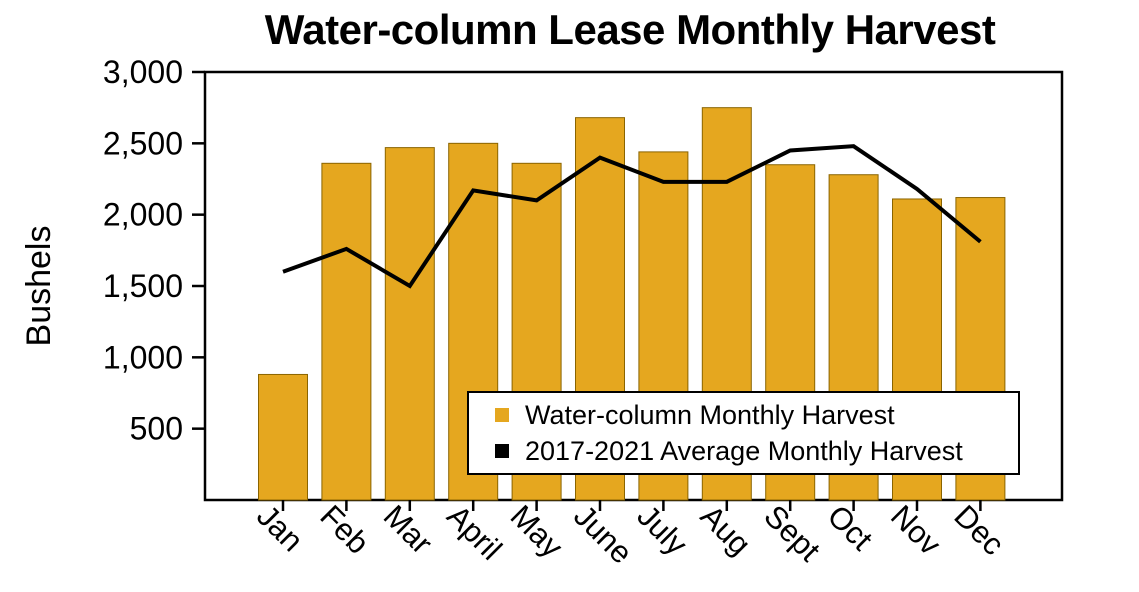 The image size is (1139, 592). I want to click on y-axis-title: Bushels, so click(39, 286).